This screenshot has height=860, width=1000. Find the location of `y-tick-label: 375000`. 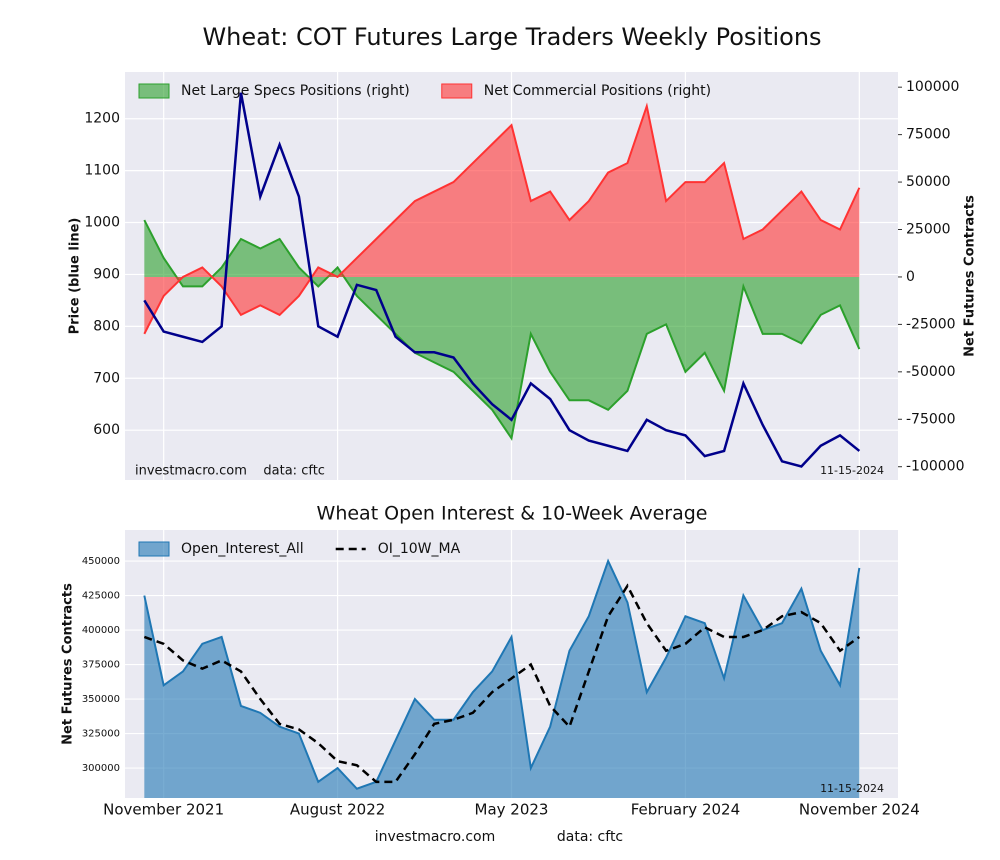

y-tick-label: 375000 is located at coordinates (101, 665).